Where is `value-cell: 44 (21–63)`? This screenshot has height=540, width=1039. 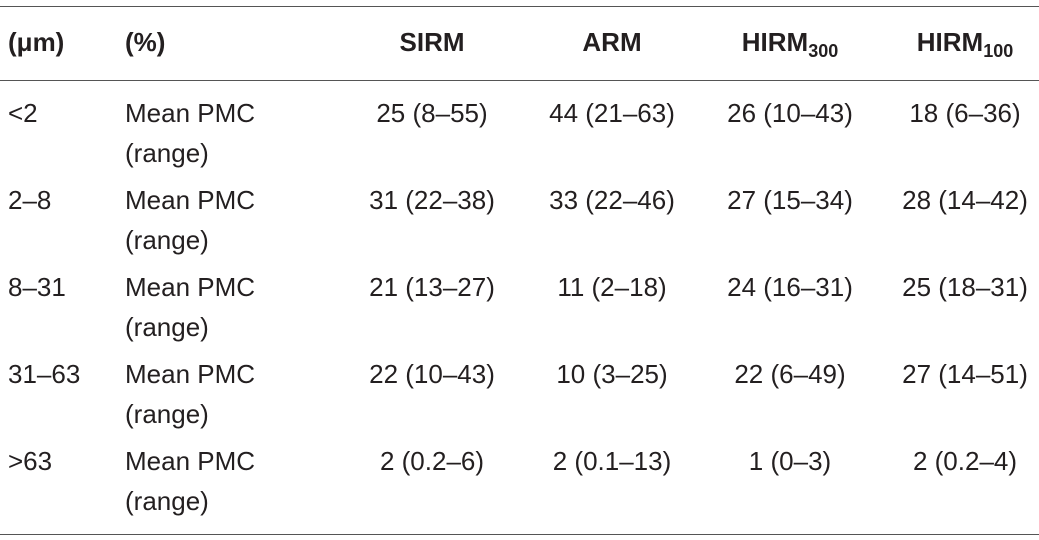 value-cell: 44 (21–63) is located at coordinates (612, 113).